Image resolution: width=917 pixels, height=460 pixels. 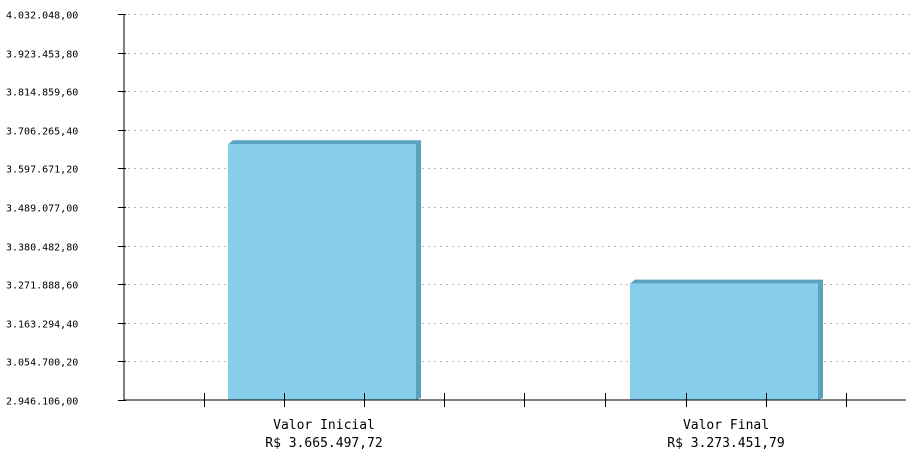 What do you see at coordinates (42, 363) in the screenshot?
I see `y-tick-label: 3.054.700,20` at bounding box center [42, 363].